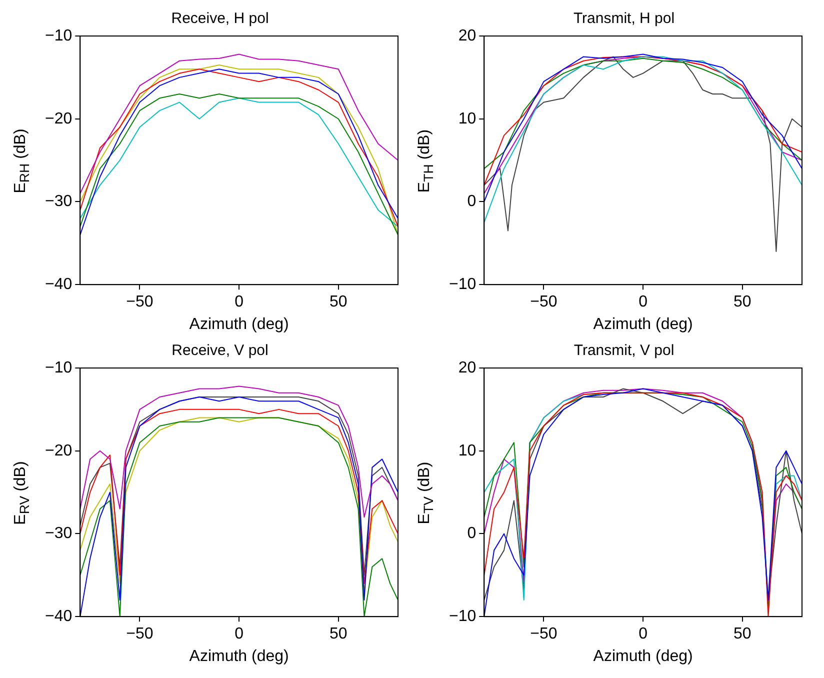 The height and width of the screenshot is (678, 824). I want to click on chart-title: Receive, H pol, so click(220, 19).